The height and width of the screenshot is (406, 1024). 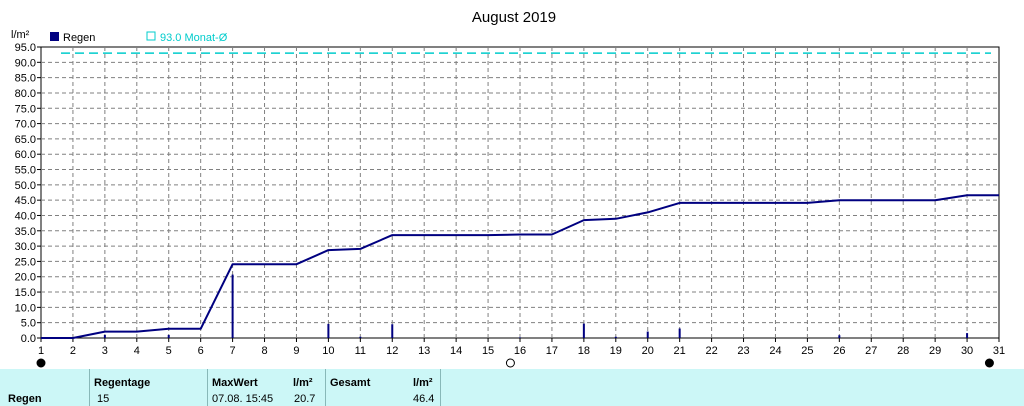 What do you see at coordinates (25, 63) in the screenshot?
I see `y-tick-label: 90.0` at bounding box center [25, 63].